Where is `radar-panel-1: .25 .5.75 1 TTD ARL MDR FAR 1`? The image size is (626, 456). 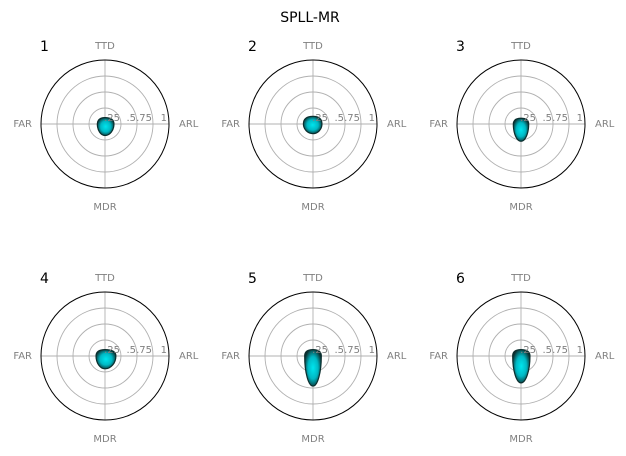
radar-panel-1: .25 .5.75 1 TTD ARL MDR FAR 1 is located at coordinates (105, 126).